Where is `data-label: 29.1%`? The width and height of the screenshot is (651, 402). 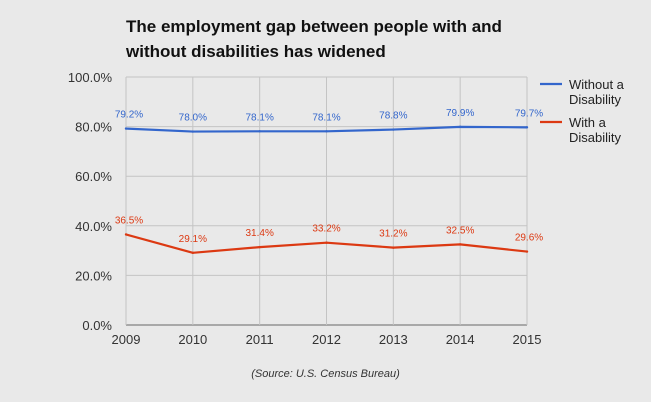
data-label: 29.1% is located at coordinates (193, 239).